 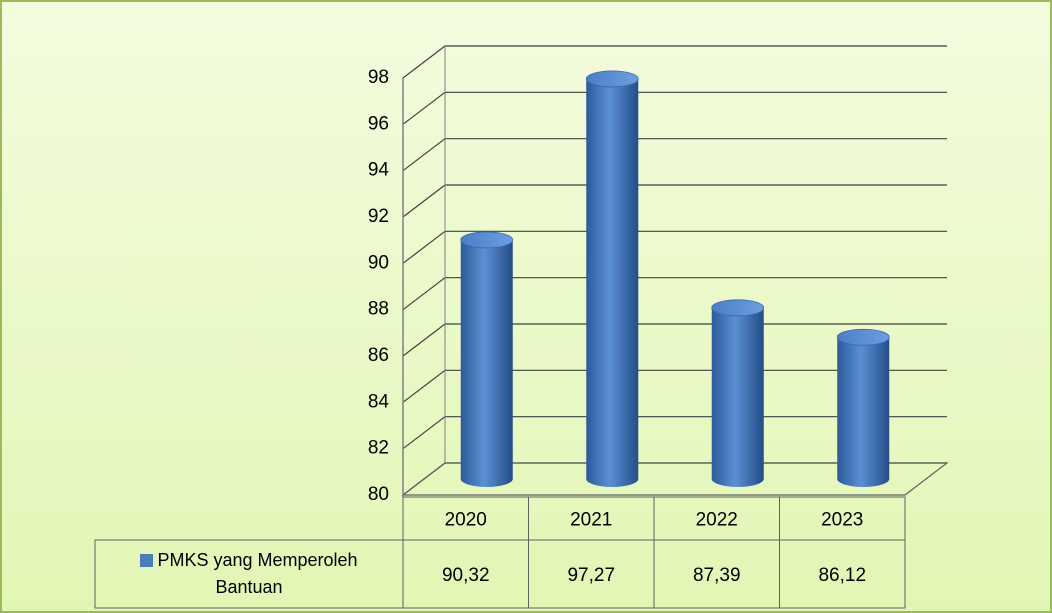 I want to click on legend-label: PMKS yang Memperoleh Bantuan, so click(x=257, y=573).